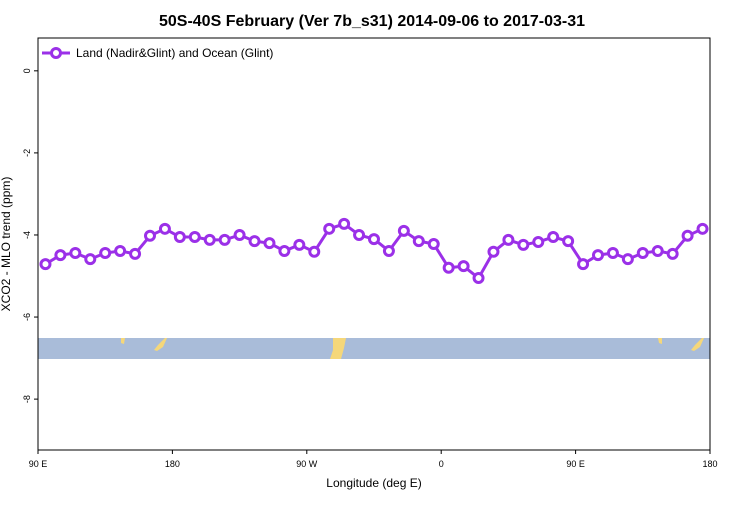 The image size is (750, 505). I want to click on legend-label: Land (Nadir&Glint) and Ocean (Glint), so click(174, 53).